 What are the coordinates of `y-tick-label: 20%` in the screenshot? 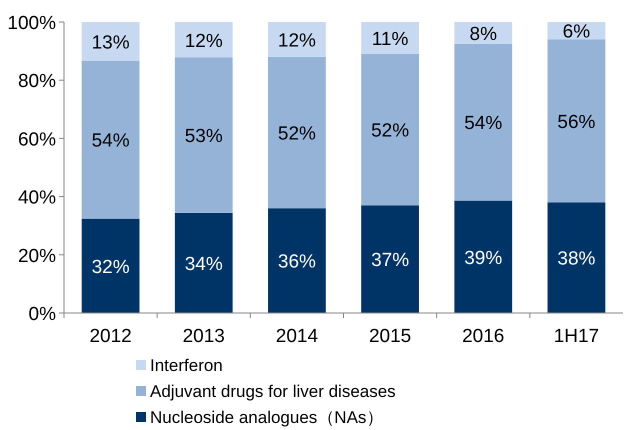 It's located at (37, 256).